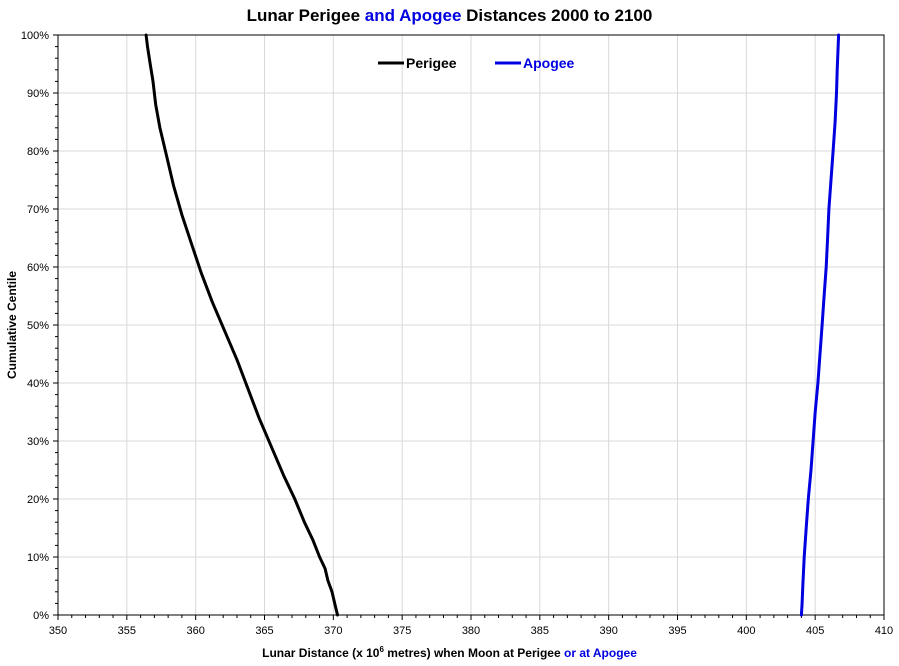  Describe the element at coordinates (38, 384) in the screenshot. I see `y-tick-label: 40%` at that location.